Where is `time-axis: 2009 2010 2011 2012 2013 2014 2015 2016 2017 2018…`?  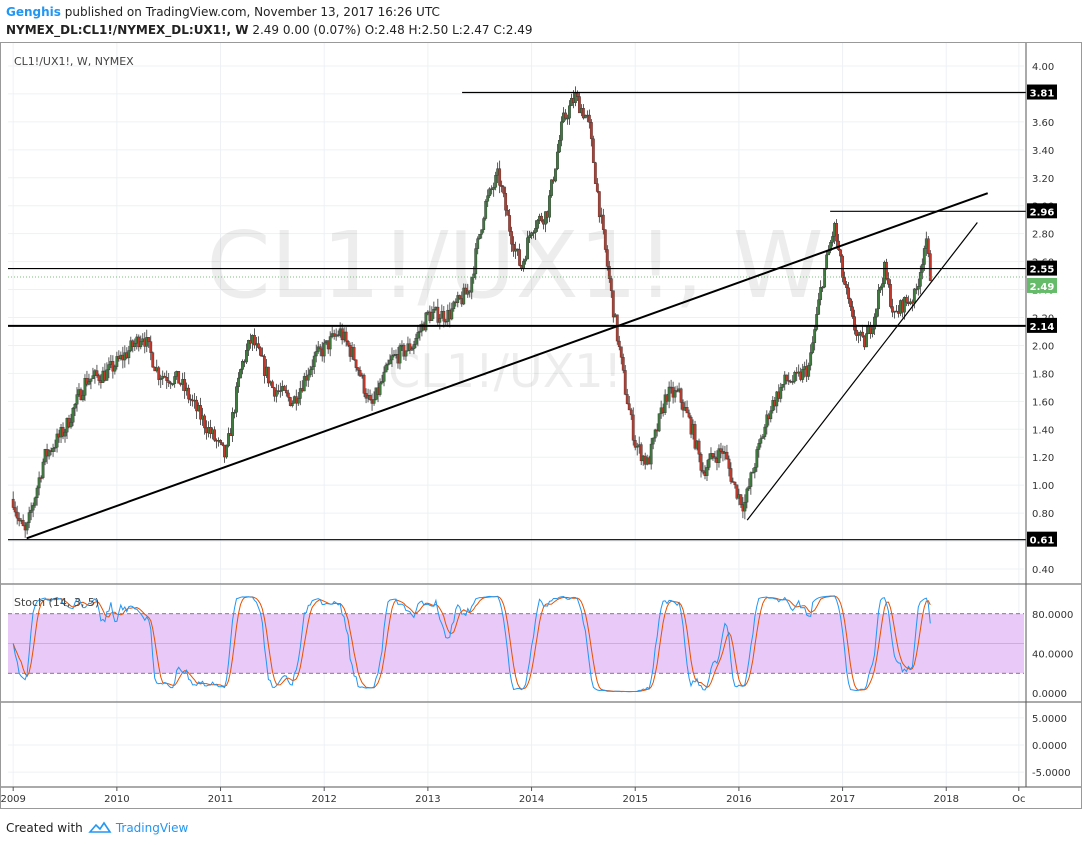
time-axis: 2009 2010 2011 2012 2013 2014 2015 2016 2017 2018… is located at coordinates (513, 796).